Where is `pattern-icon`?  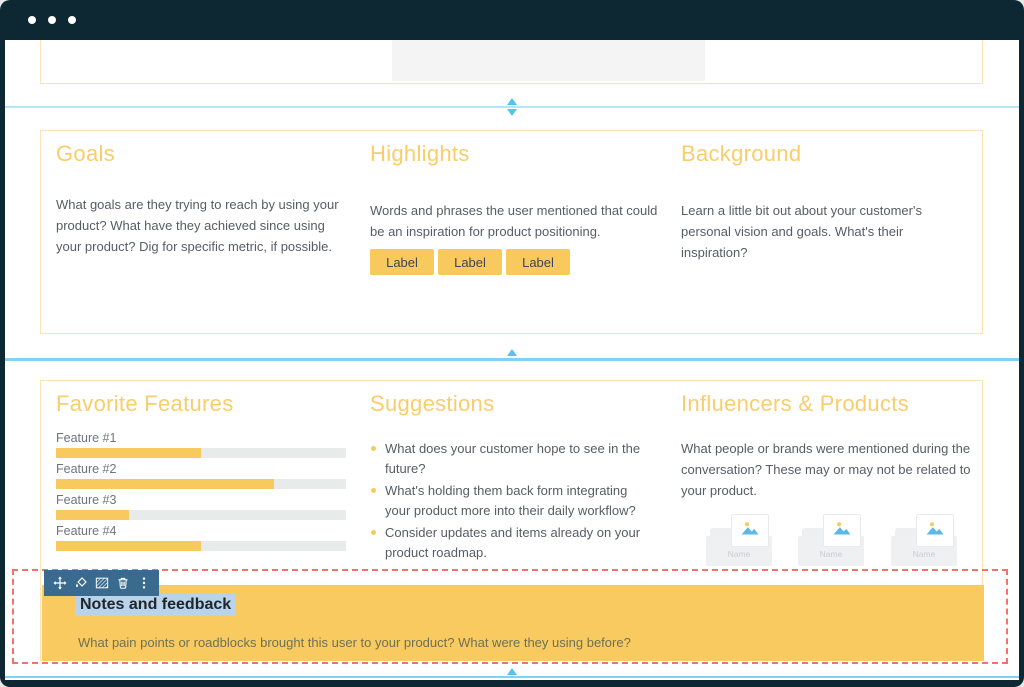
pattern-icon is located at coordinates (101, 583).